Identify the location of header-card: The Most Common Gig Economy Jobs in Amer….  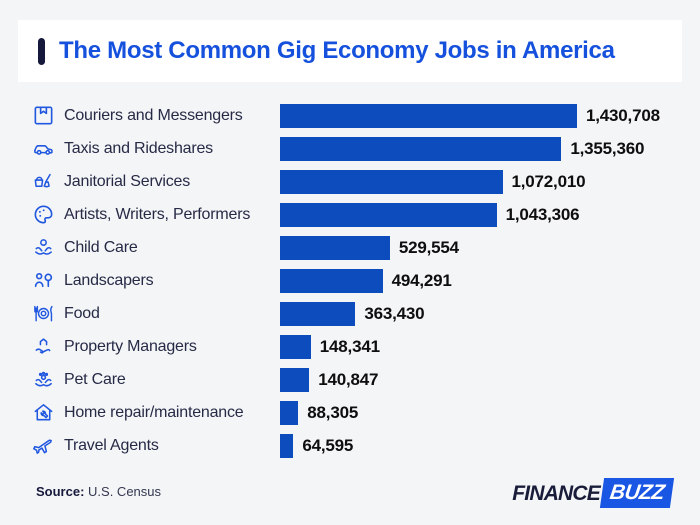
(350, 51).